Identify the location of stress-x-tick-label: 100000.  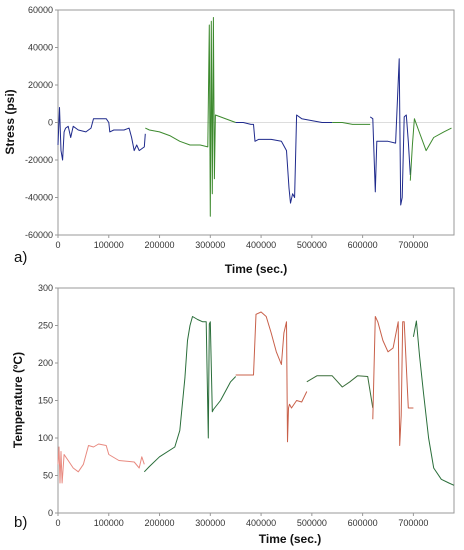
(109, 245).